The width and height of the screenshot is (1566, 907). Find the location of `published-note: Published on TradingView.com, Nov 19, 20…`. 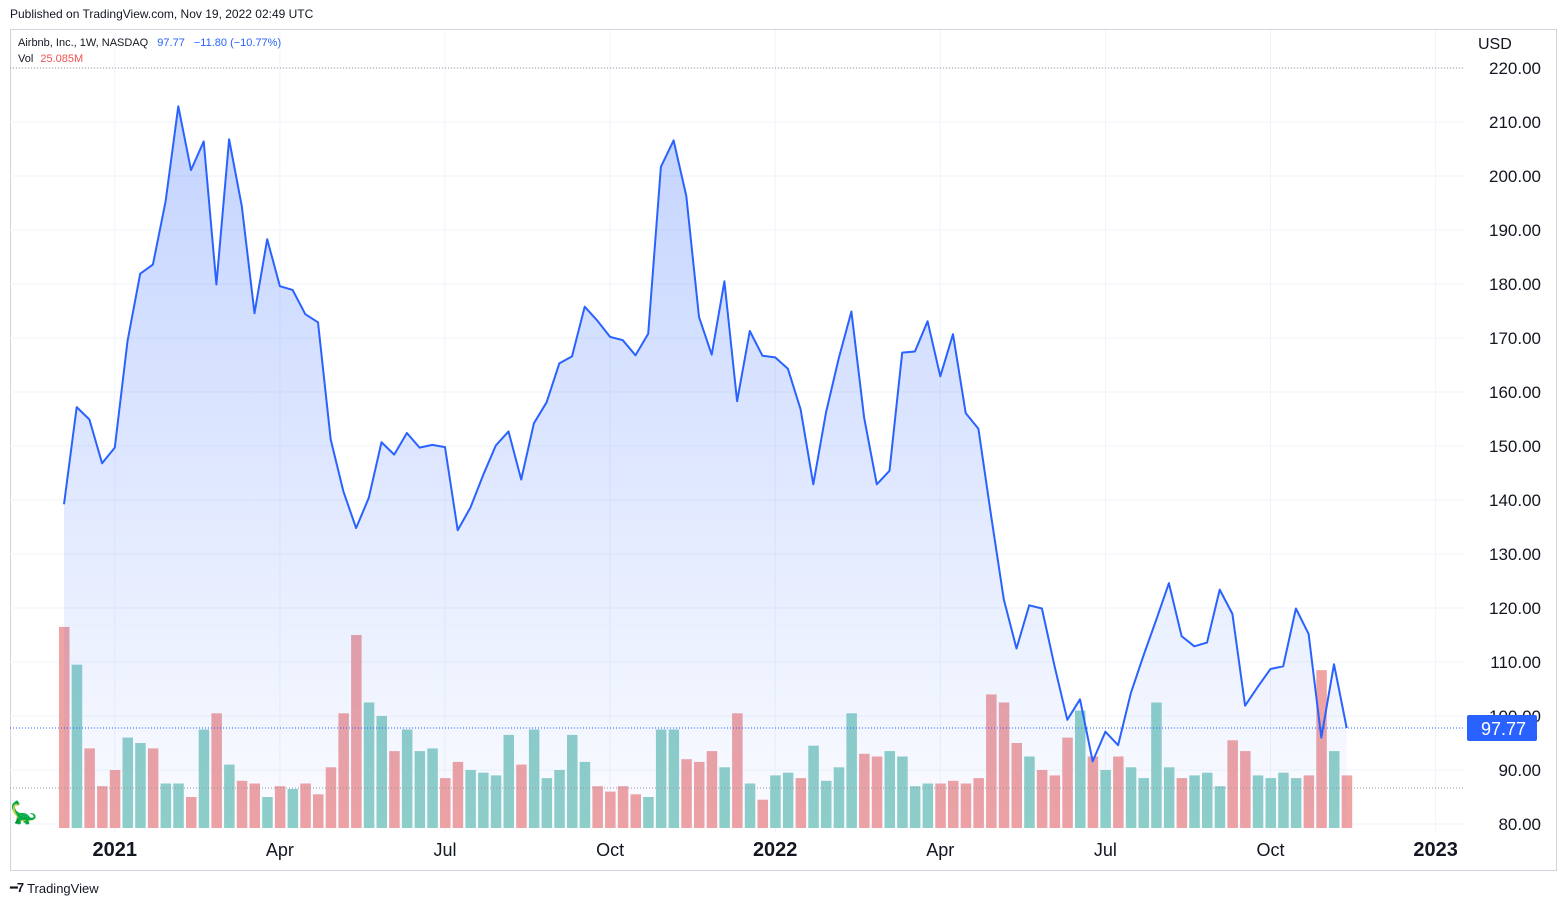

published-note: Published on TradingView.com, Nov 19, 20… is located at coordinates (162, 14).